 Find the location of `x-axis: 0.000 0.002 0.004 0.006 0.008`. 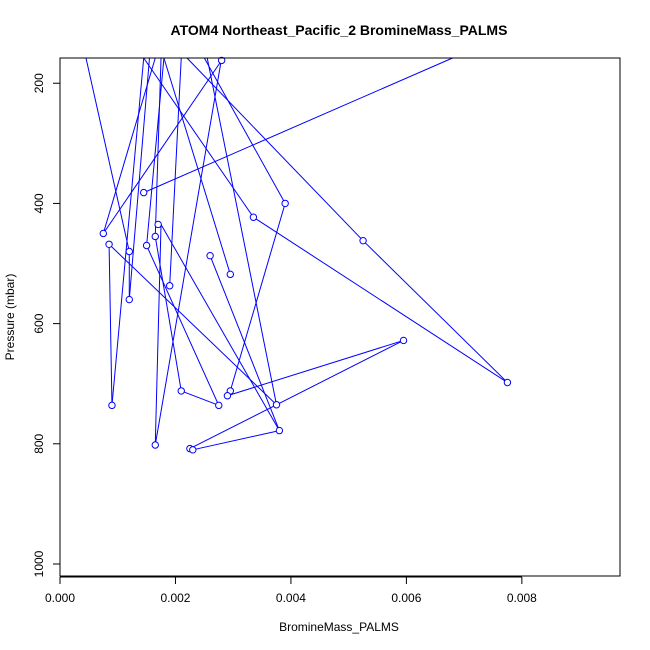

x-axis: 0.000 0.002 0.004 0.006 0.008 is located at coordinates (291, 590).